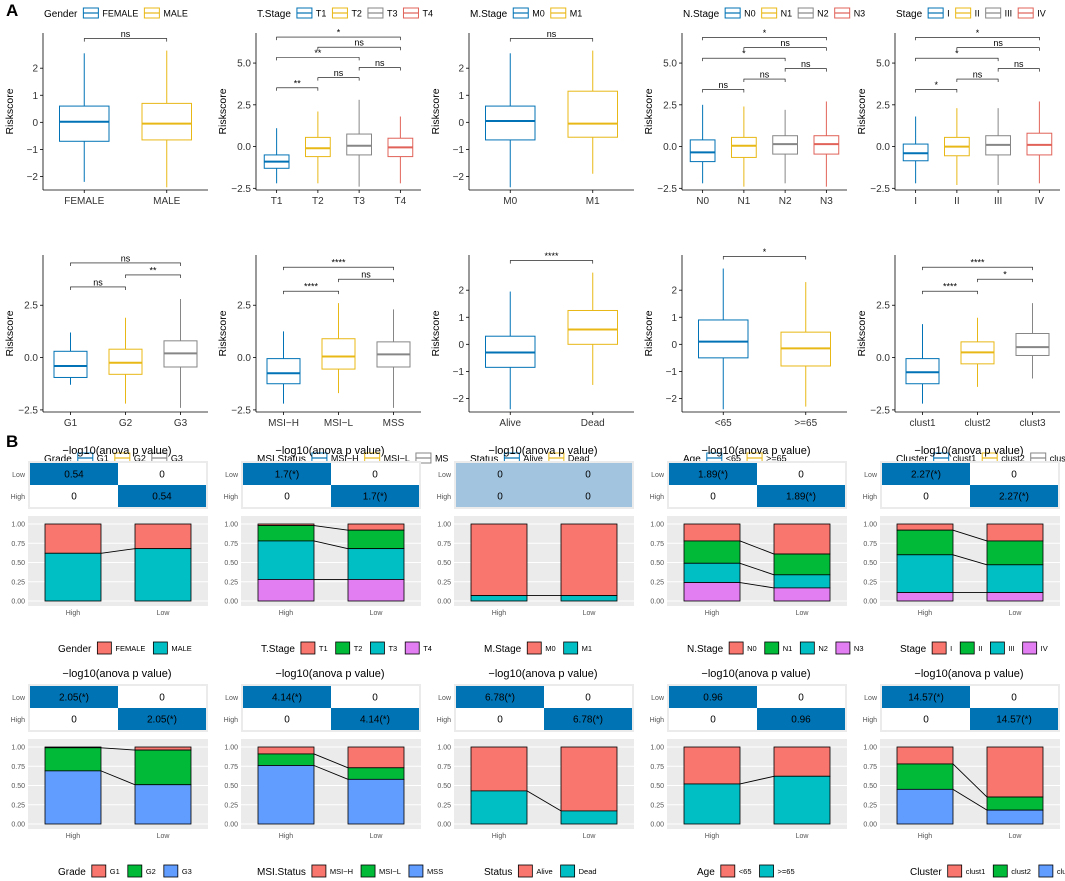 The height and width of the screenshot is (881, 1065). I want to click on bar-segment-T2, so click(286, 533).